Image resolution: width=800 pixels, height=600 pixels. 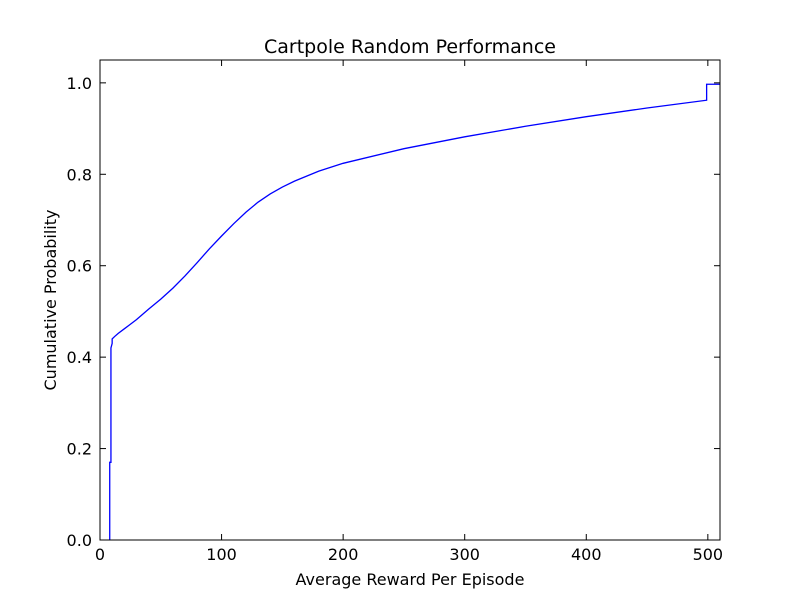 What do you see at coordinates (79, 449) in the screenshot?
I see `y-tick-label: 0.2` at bounding box center [79, 449].